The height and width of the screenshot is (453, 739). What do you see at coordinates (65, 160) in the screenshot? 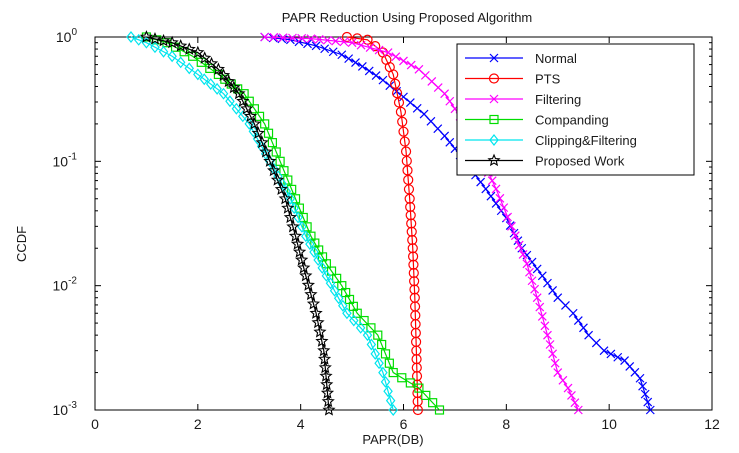
I see `y-tick-label: 10-1` at bounding box center [65, 160].